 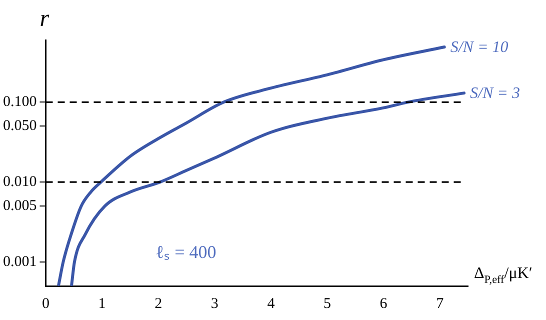 What do you see at coordinates (158, 304) in the screenshot?
I see `x-tick-label: 2` at bounding box center [158, 304].